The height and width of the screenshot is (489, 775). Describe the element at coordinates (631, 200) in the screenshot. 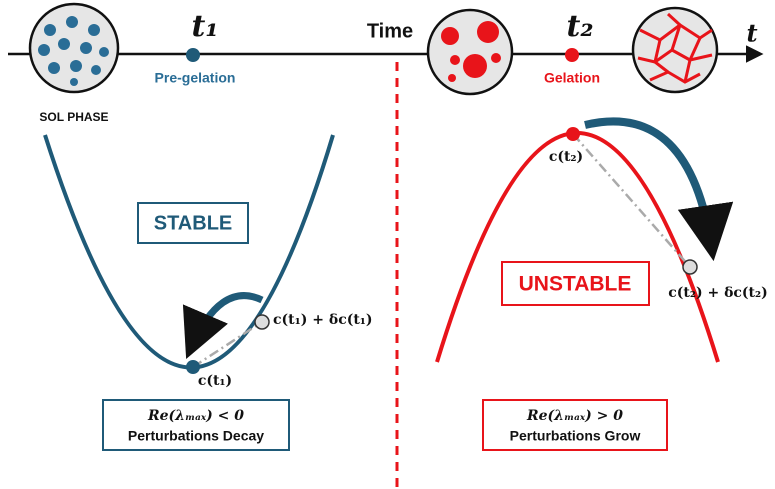

I see `unstable-perturb-line` at that location.